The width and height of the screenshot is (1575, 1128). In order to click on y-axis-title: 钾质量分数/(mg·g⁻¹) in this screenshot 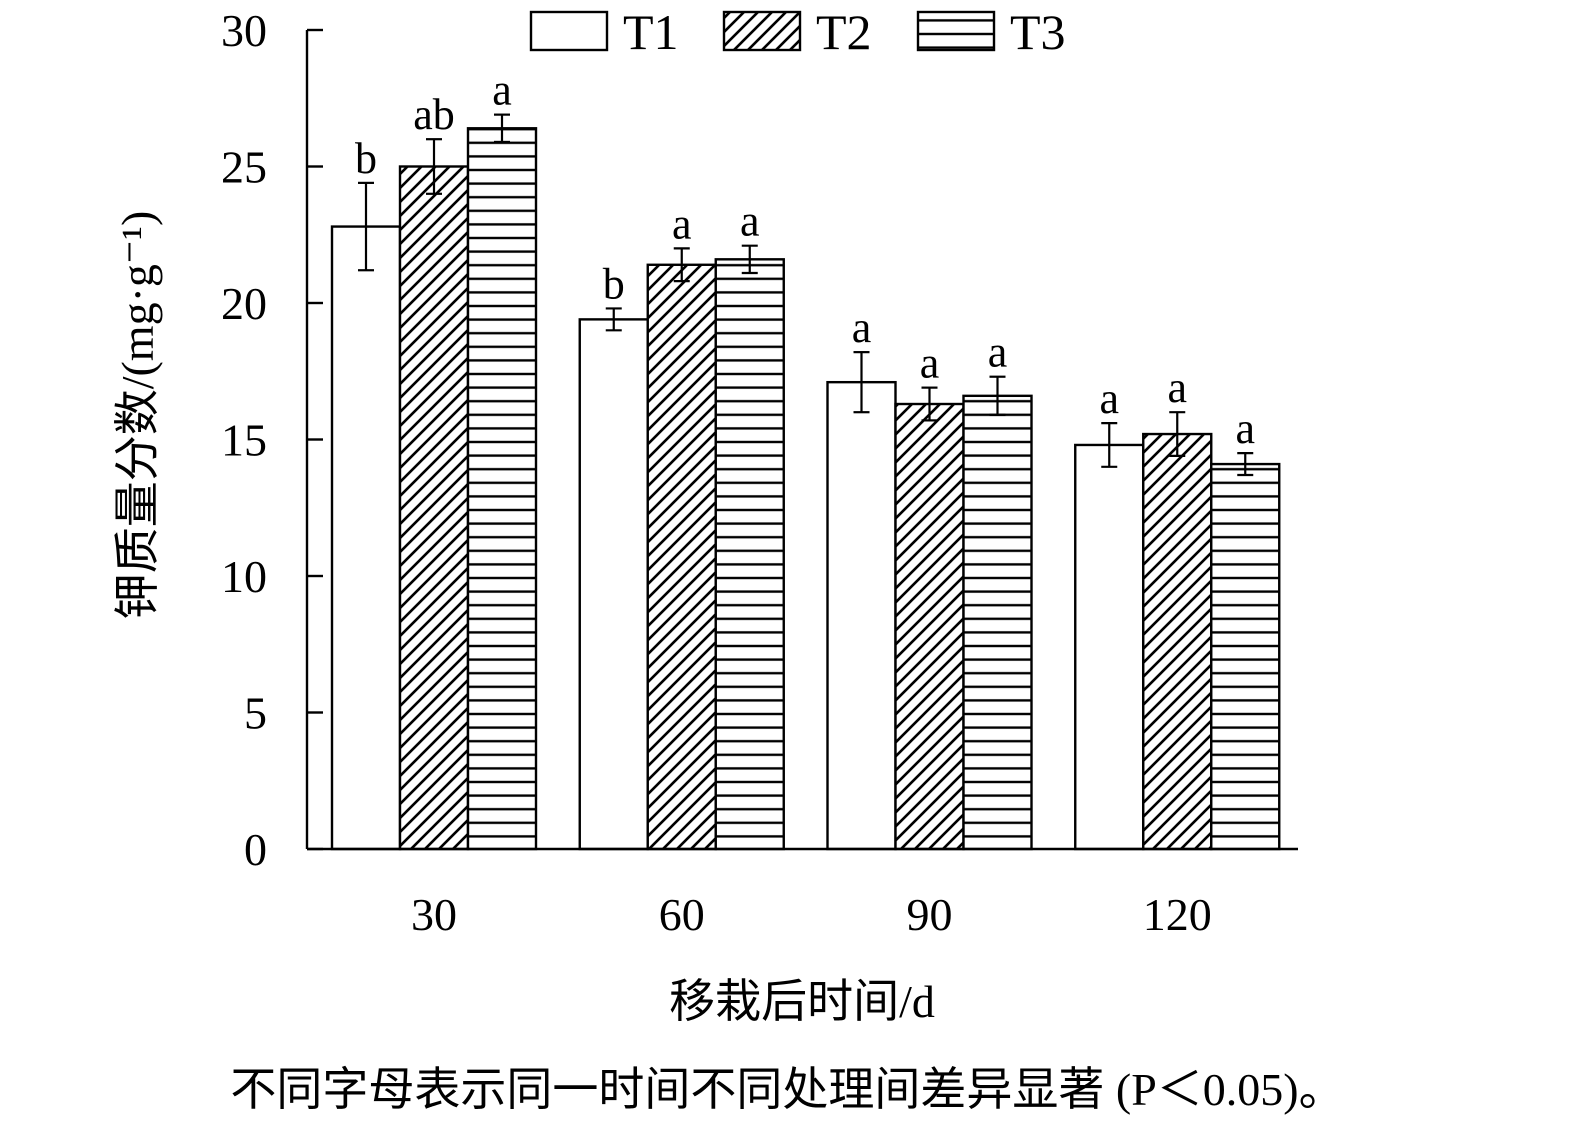, I will do `click(137, 415)`.